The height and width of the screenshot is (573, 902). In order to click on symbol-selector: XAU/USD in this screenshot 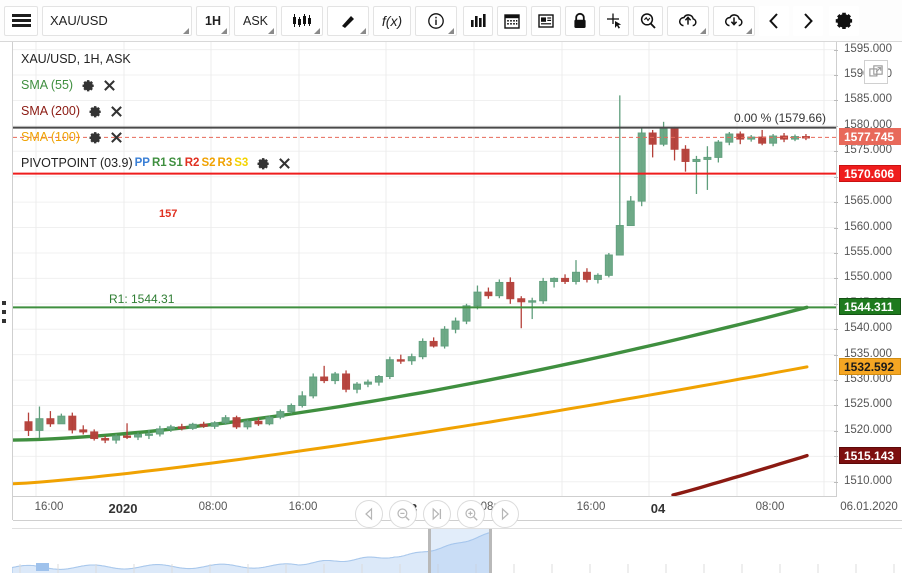, I will do `click(117, 20)`.